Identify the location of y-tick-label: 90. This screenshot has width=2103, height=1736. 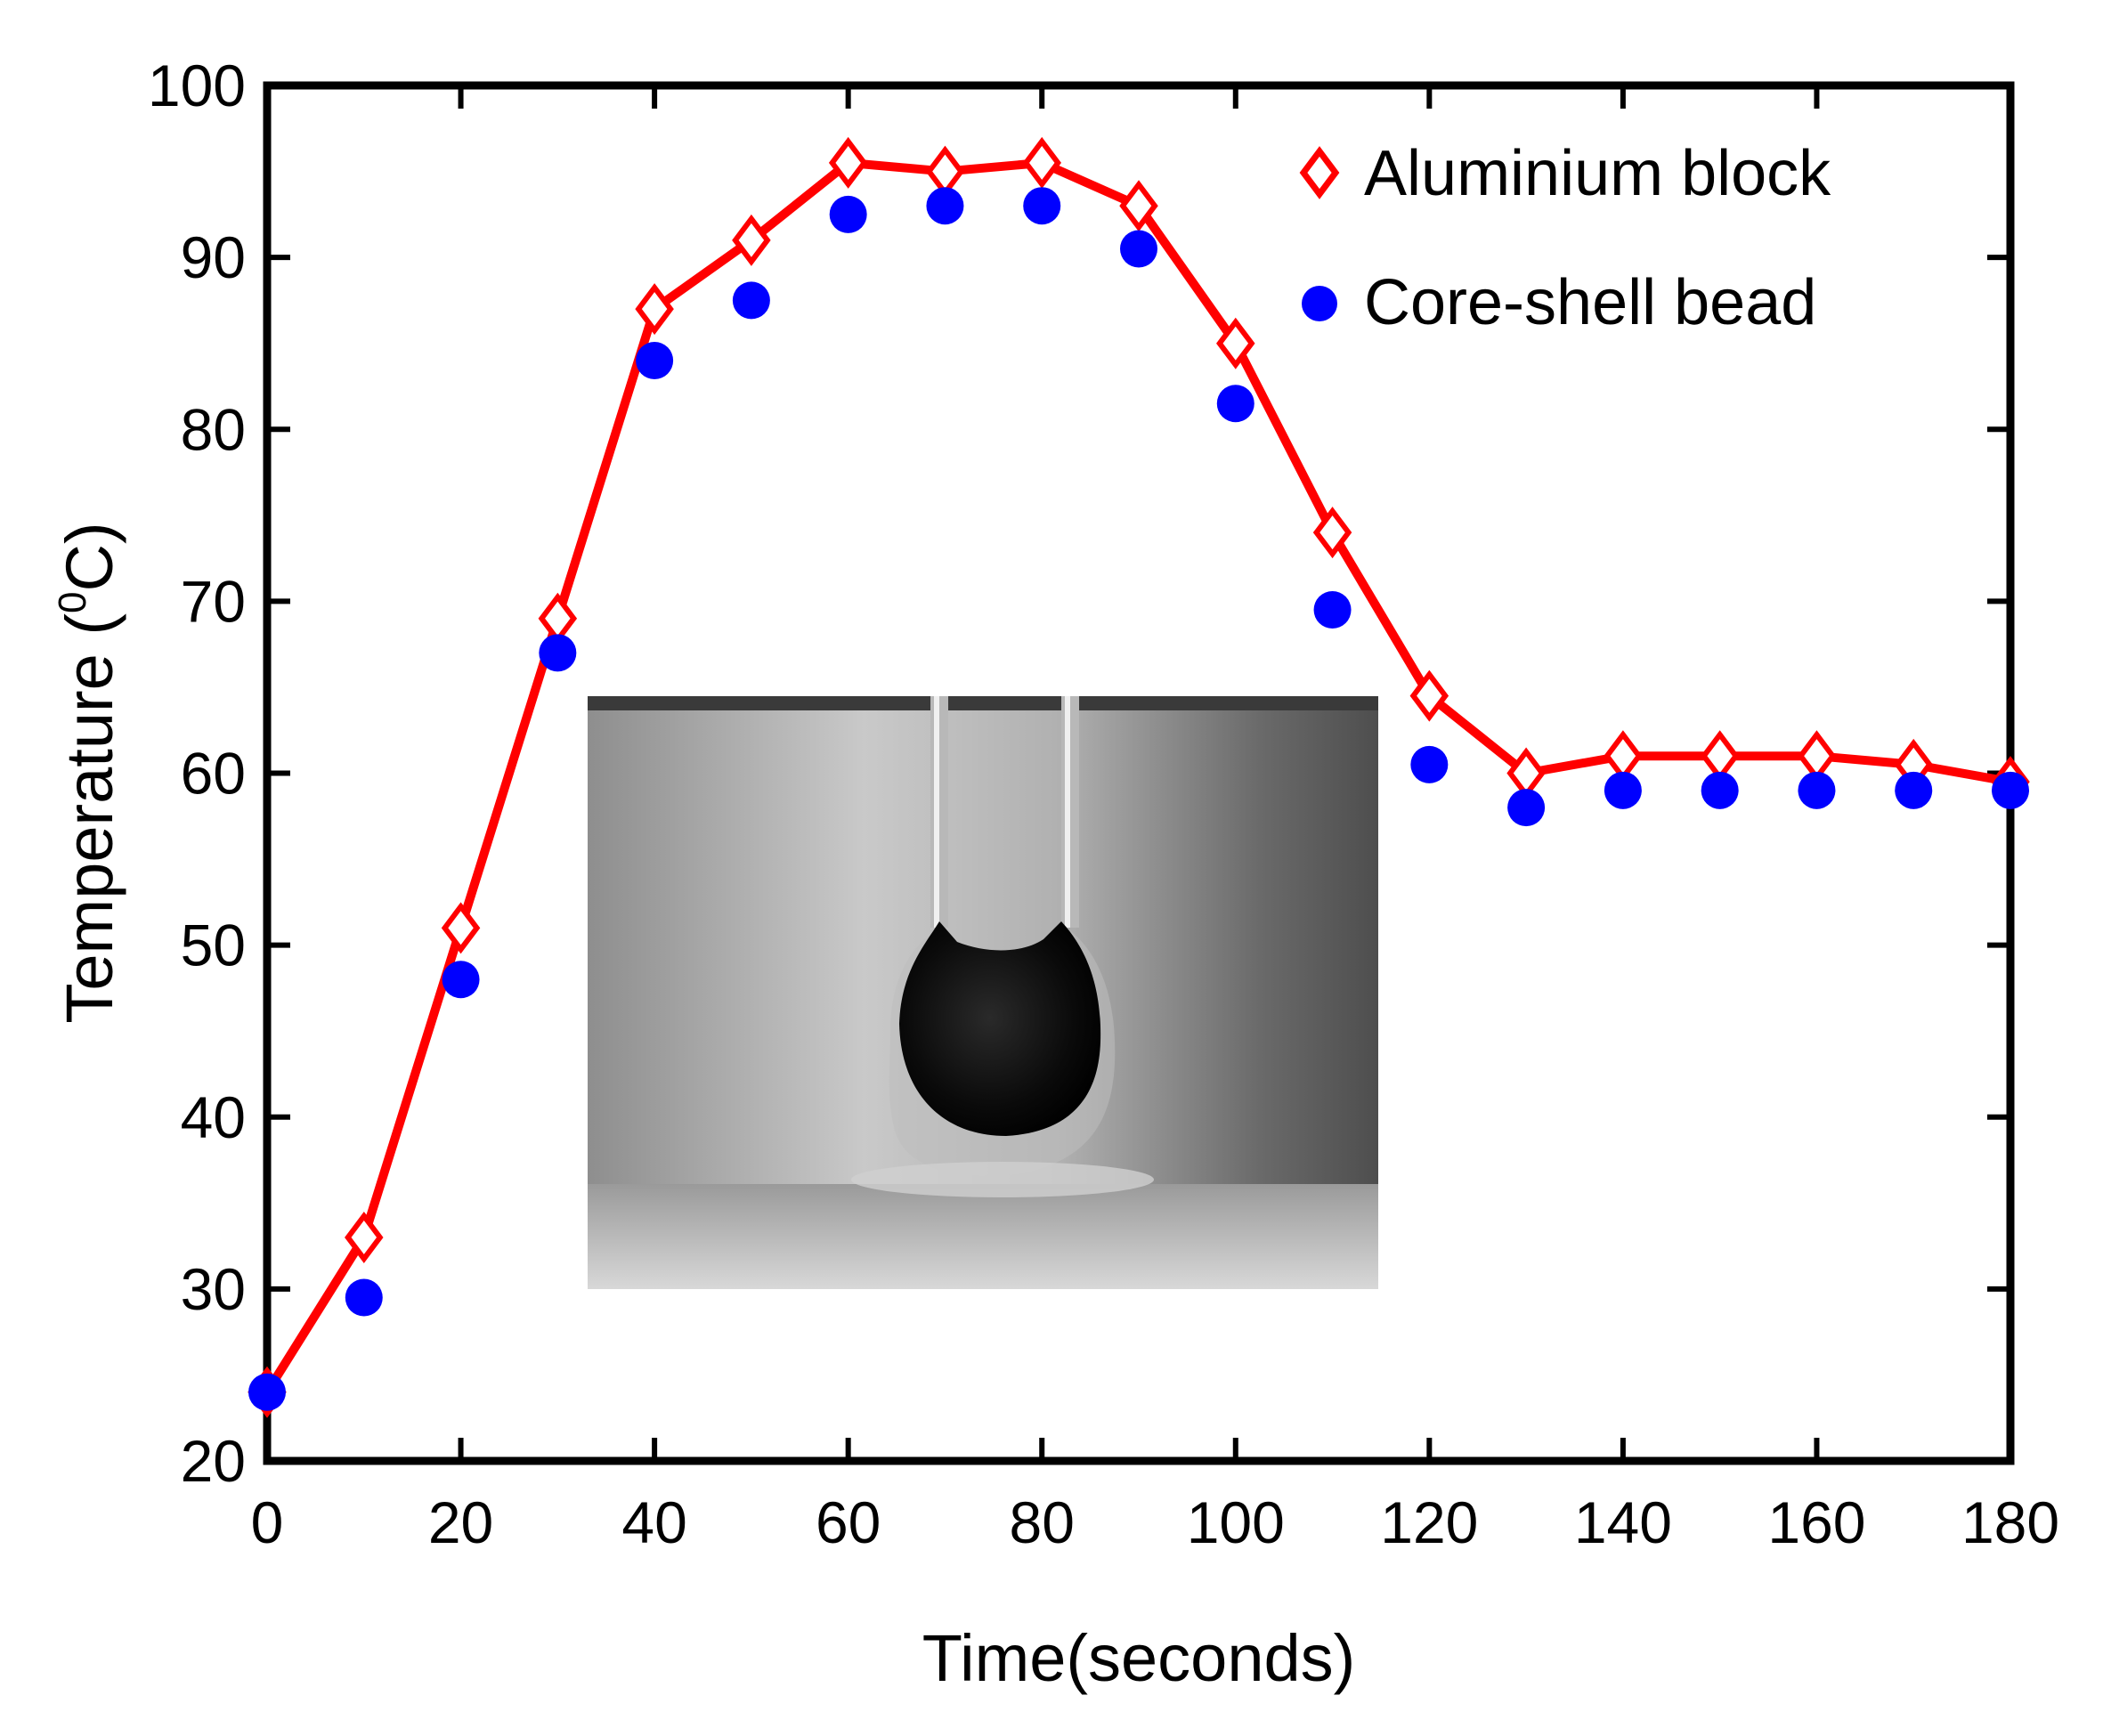
(213, 257).